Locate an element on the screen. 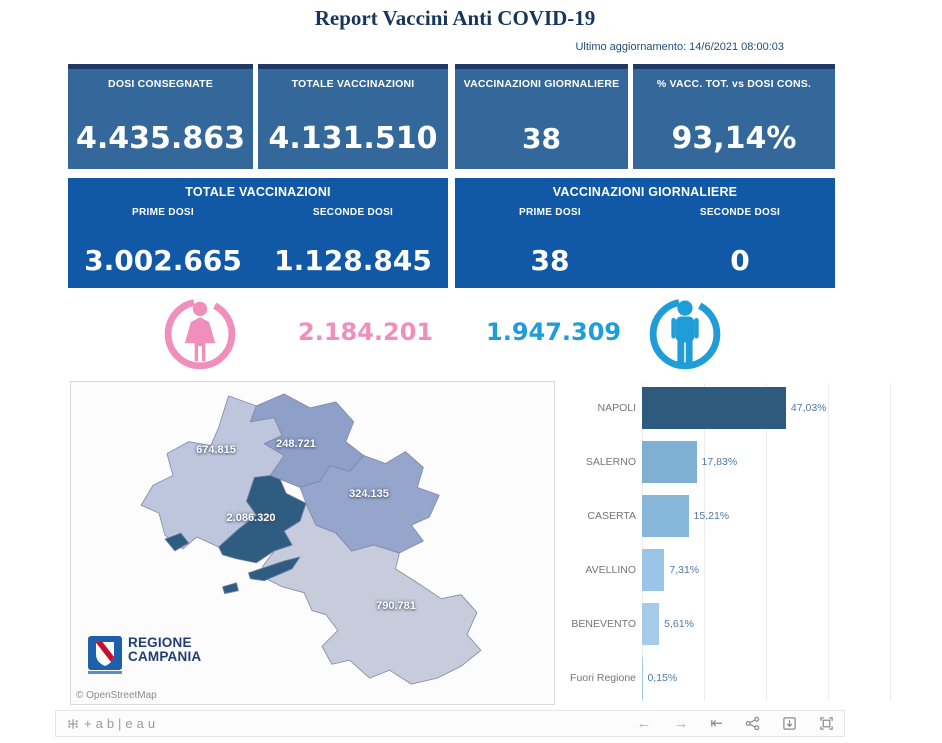 The width and height of the screenshot is (942, 743). bar-value-label: 15,21% is located at coordinates (711, 516).